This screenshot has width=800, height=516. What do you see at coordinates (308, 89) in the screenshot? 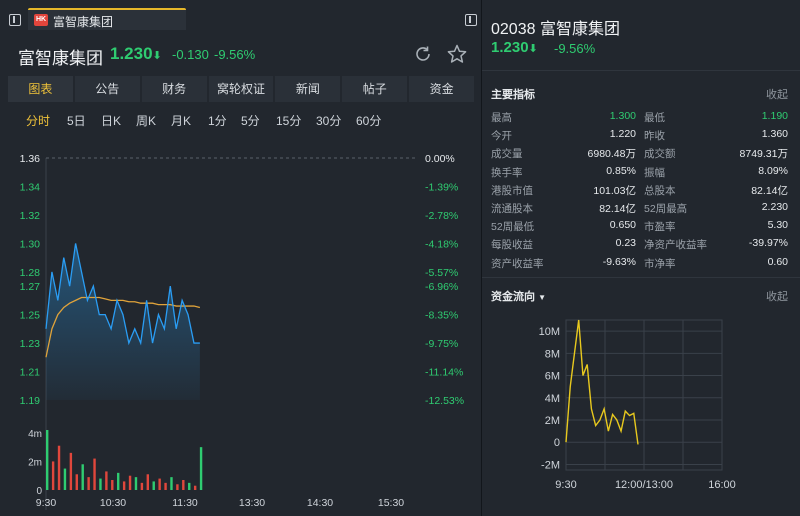
I see `tab-news: 新闻` at bounding box center [308, 89].